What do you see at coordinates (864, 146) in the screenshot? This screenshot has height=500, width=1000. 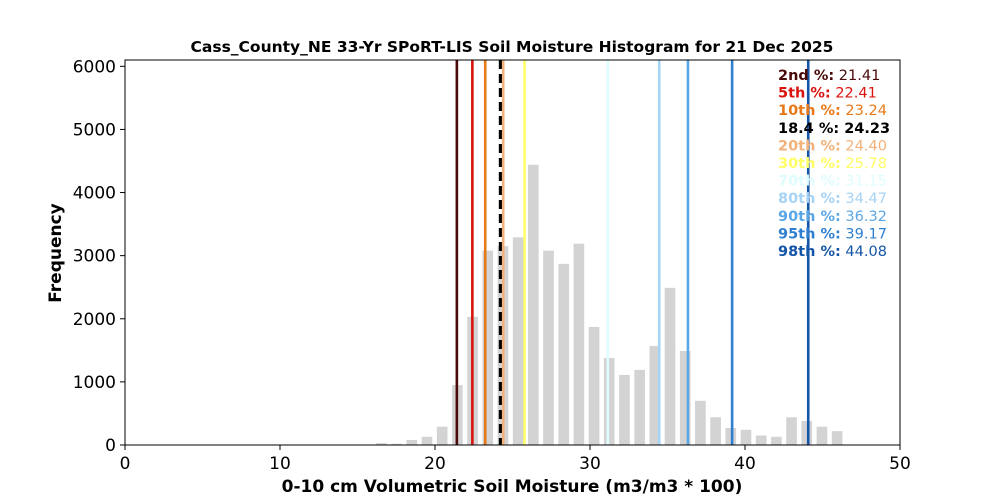 I see `legend-entry-value: 24.40` at bounding box center [864, 146].